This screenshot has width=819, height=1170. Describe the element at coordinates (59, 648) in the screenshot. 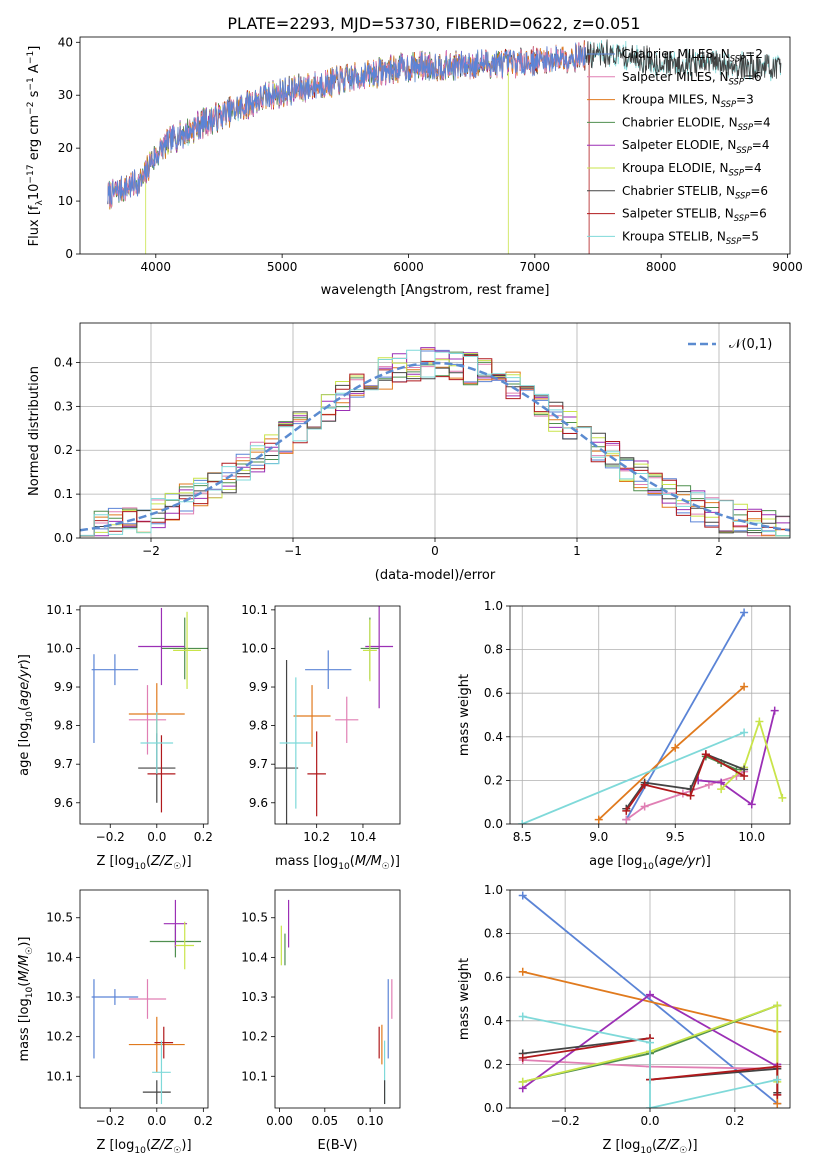

I see `y-tick-label: 10.0` at that location.